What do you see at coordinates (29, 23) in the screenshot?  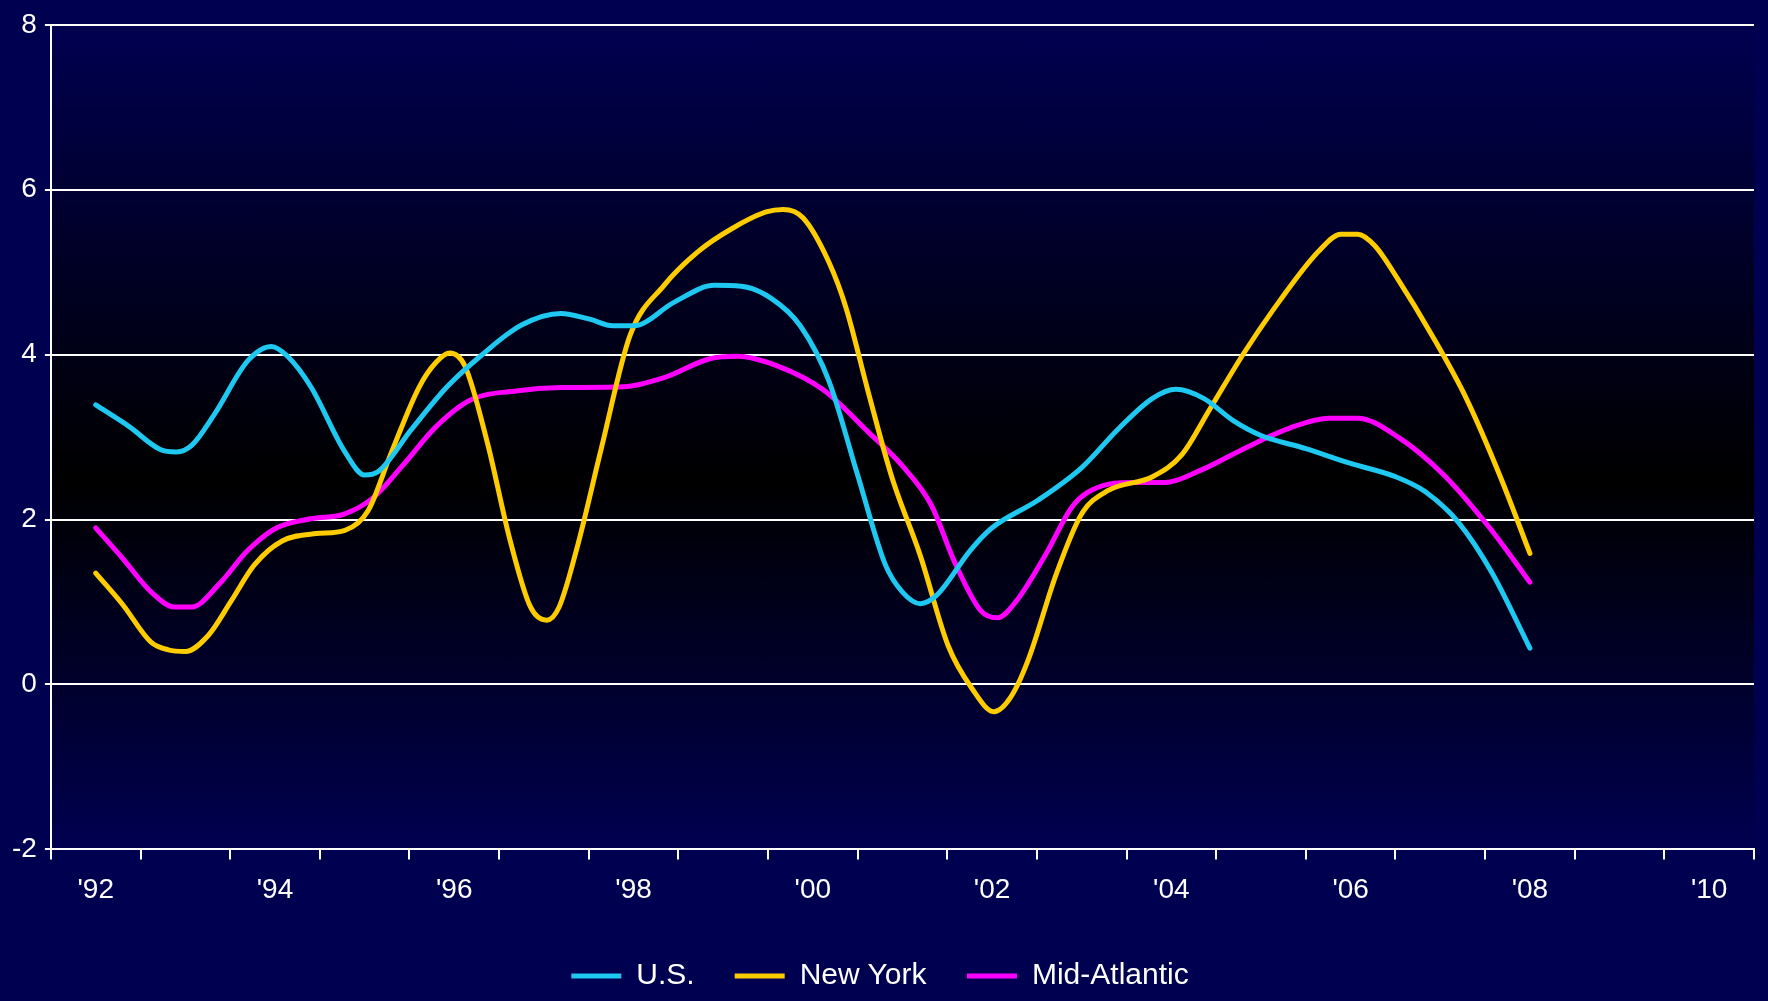 I see `y-tick-label: 8` at bounding box center [29, 23].